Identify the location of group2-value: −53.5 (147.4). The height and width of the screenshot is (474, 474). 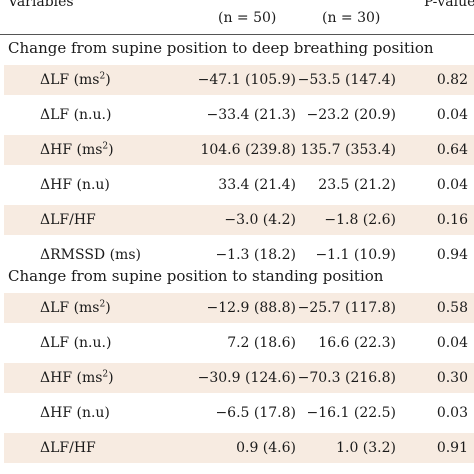
(346, 80).